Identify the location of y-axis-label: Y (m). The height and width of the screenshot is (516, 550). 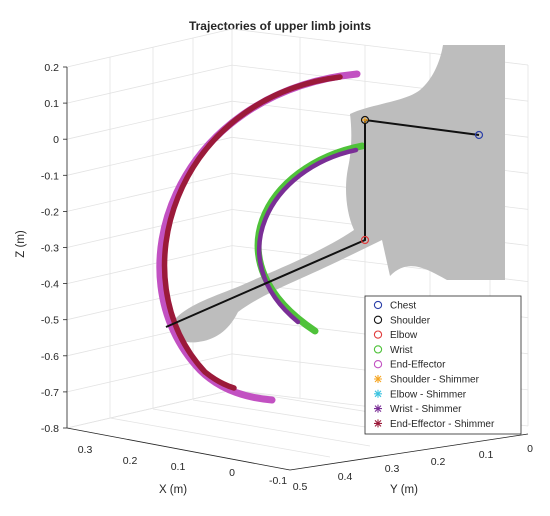
(404, 490).